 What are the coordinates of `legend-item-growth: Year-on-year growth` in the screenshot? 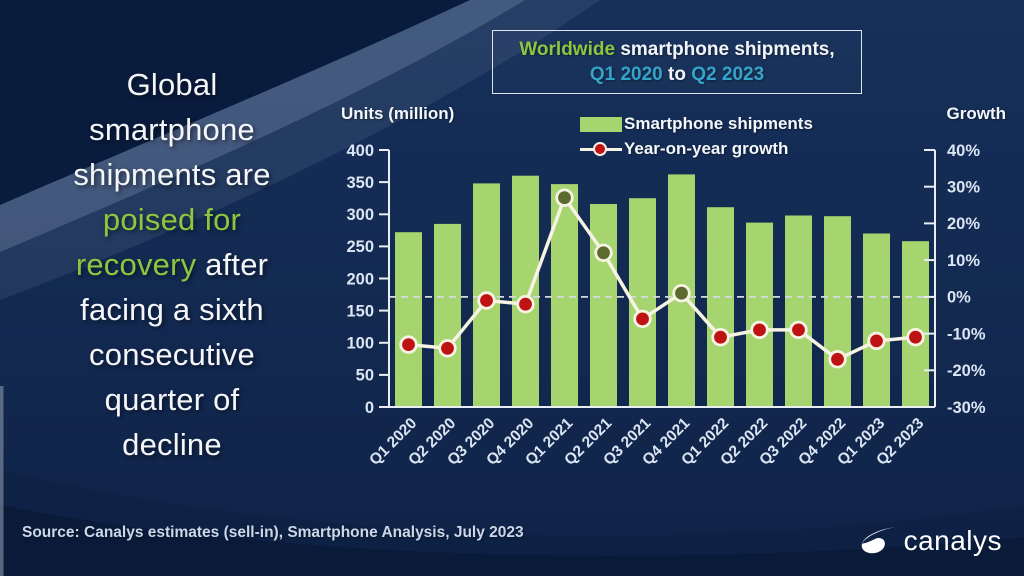 It's located at (696, 149).